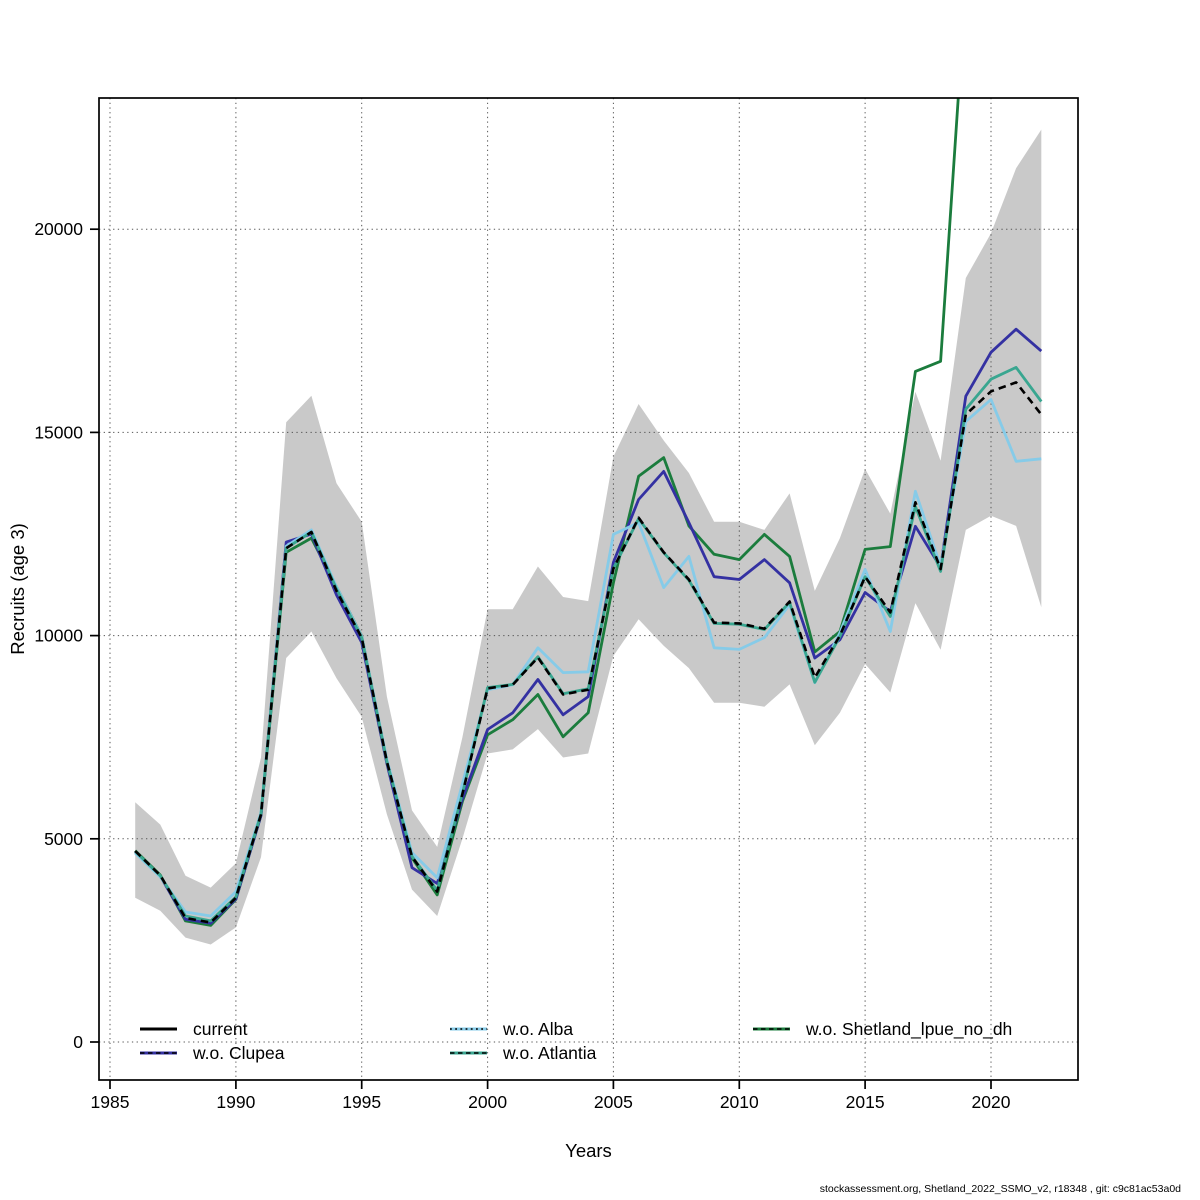 This screenshot has width=1200, height=1200. Describe the element at coordinates (17, 589) in the screenshot. I see `y-axis-title: Recruits (age 3)` at that location.